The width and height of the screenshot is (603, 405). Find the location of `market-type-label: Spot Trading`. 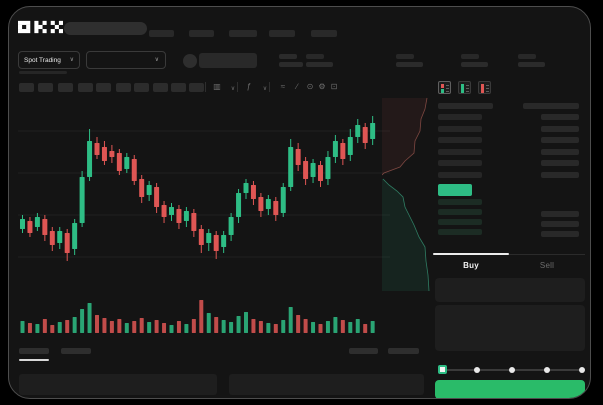

market-type-label: Spot Trading is located at coordinates (42, 60).